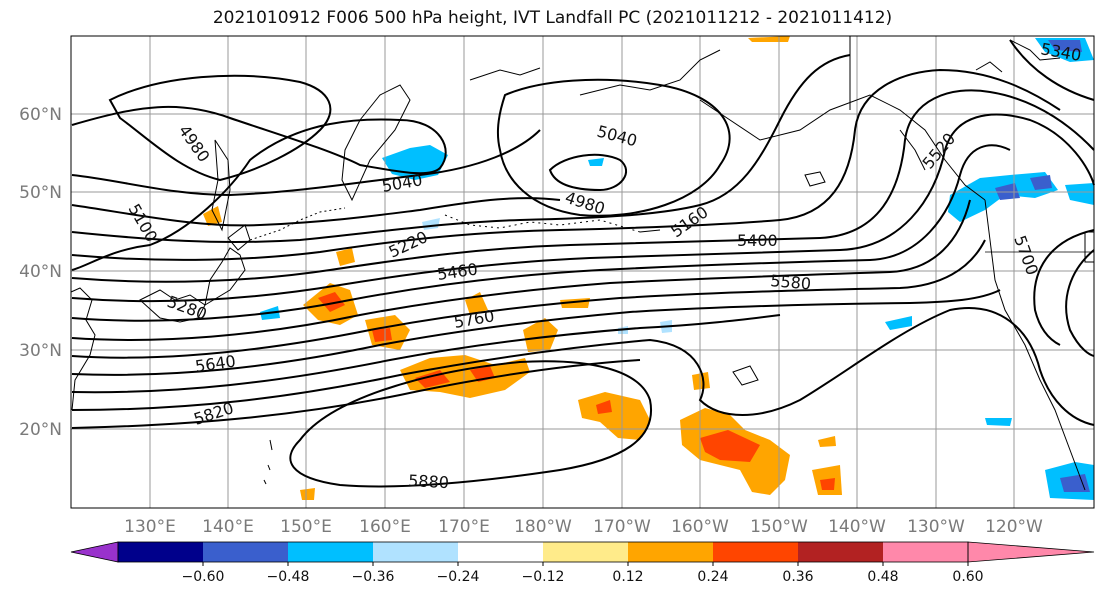 The height and width of the screenshot is (601, 1105). Describe the element at coordinates (458, 577) in the screenshot. I see `colorbar-tick-label: −0.24` at that location.